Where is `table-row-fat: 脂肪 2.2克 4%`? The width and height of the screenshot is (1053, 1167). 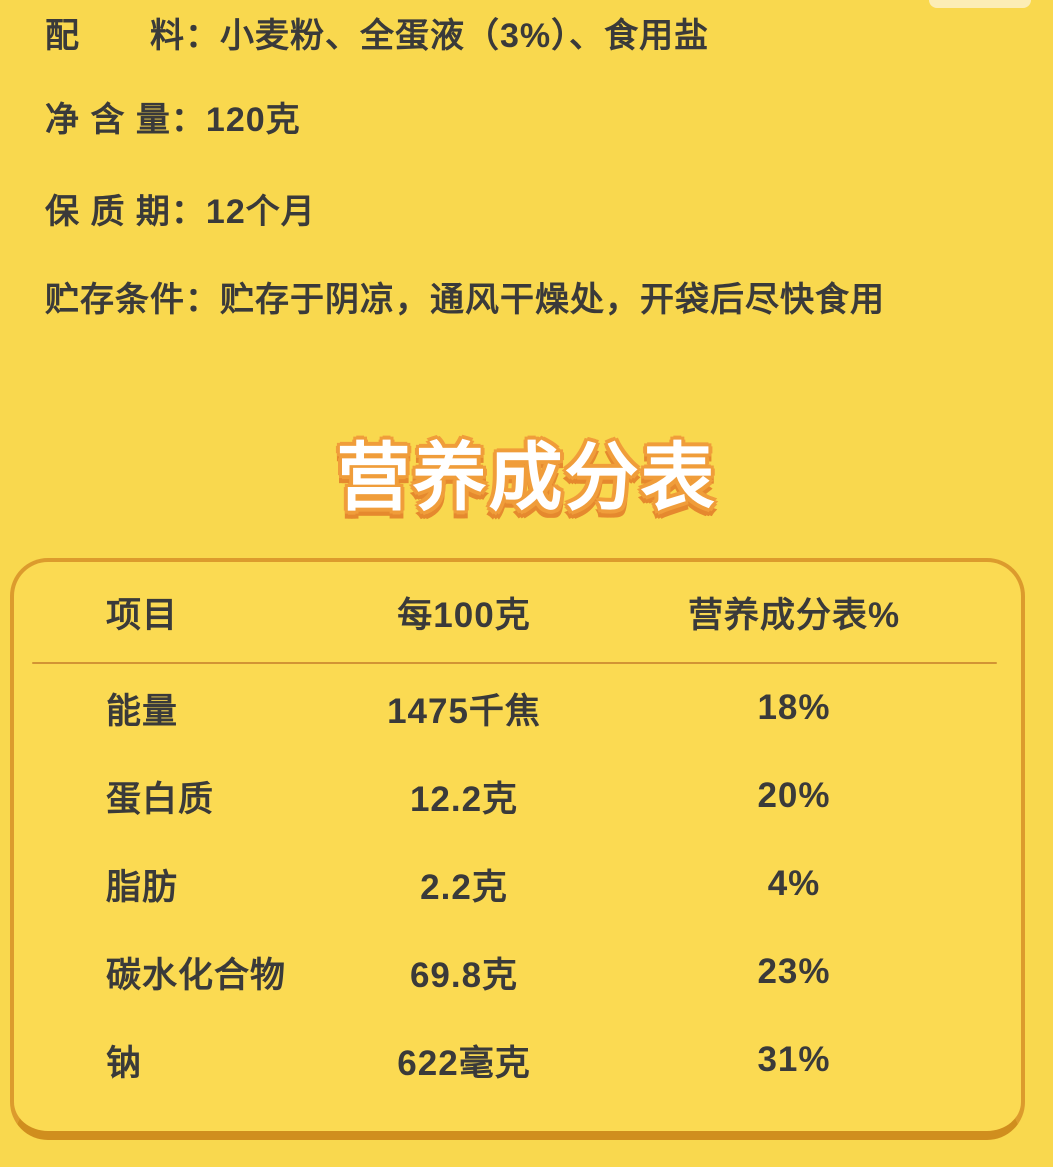
table-row-fat: 脂肪 2.2克 4% is located at coordinates (517, 884).